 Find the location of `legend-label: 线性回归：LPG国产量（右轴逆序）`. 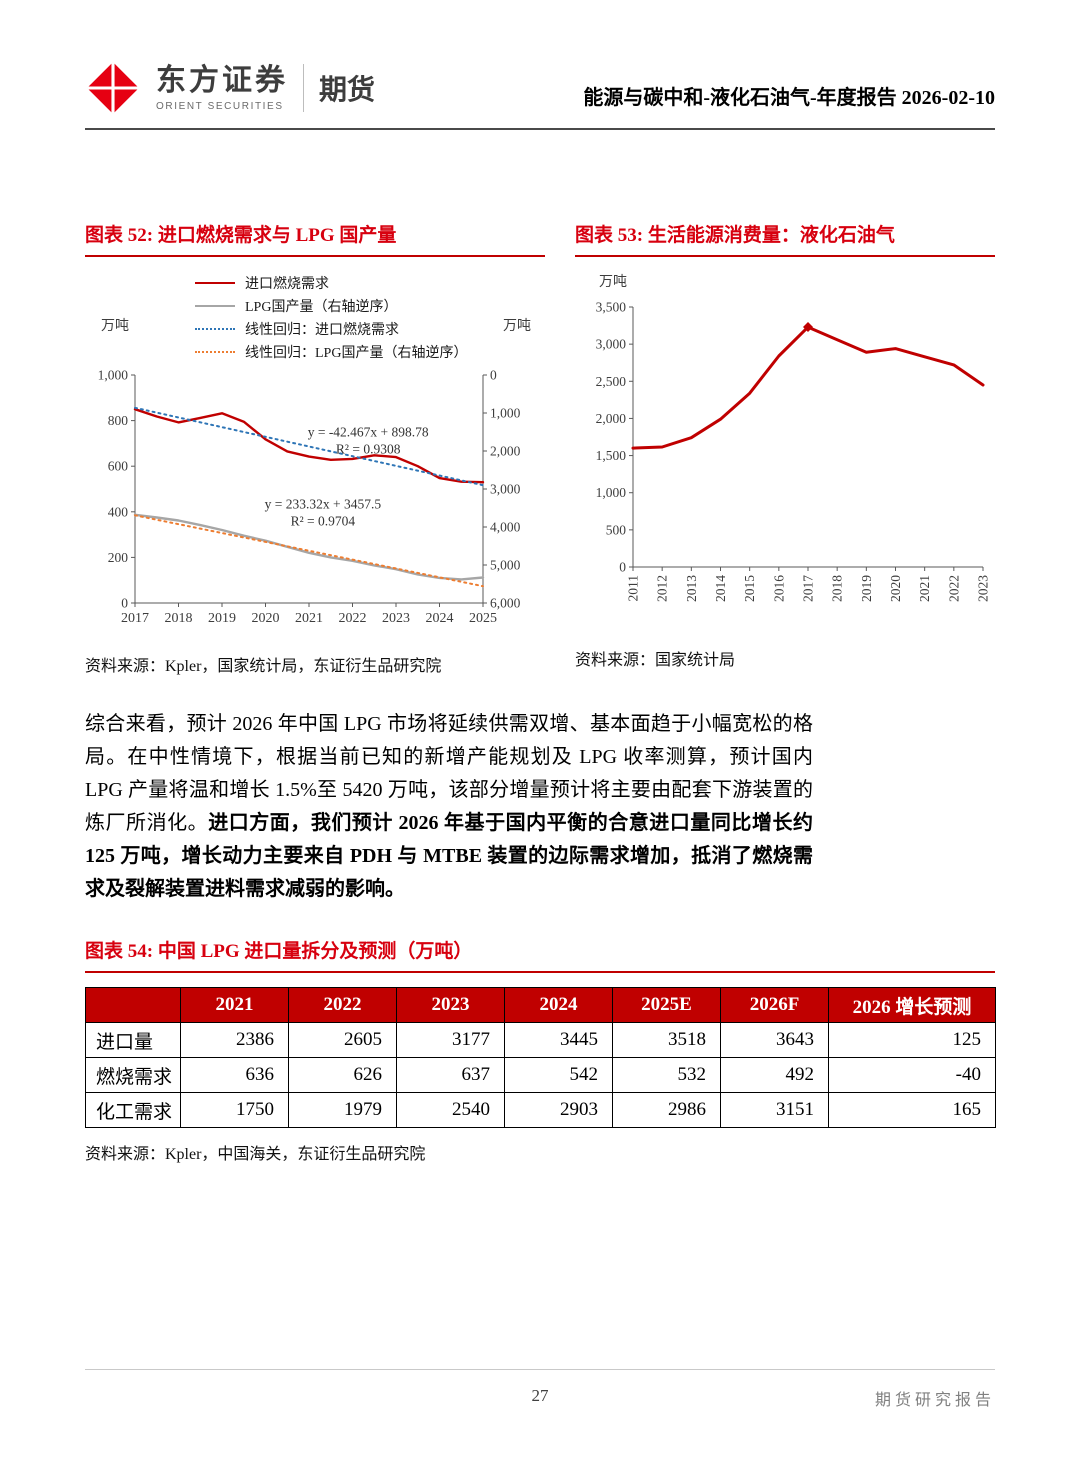

legend-label: 线性回归：LPG国产量（右轴逆序） is located at coordinates (356, 353).